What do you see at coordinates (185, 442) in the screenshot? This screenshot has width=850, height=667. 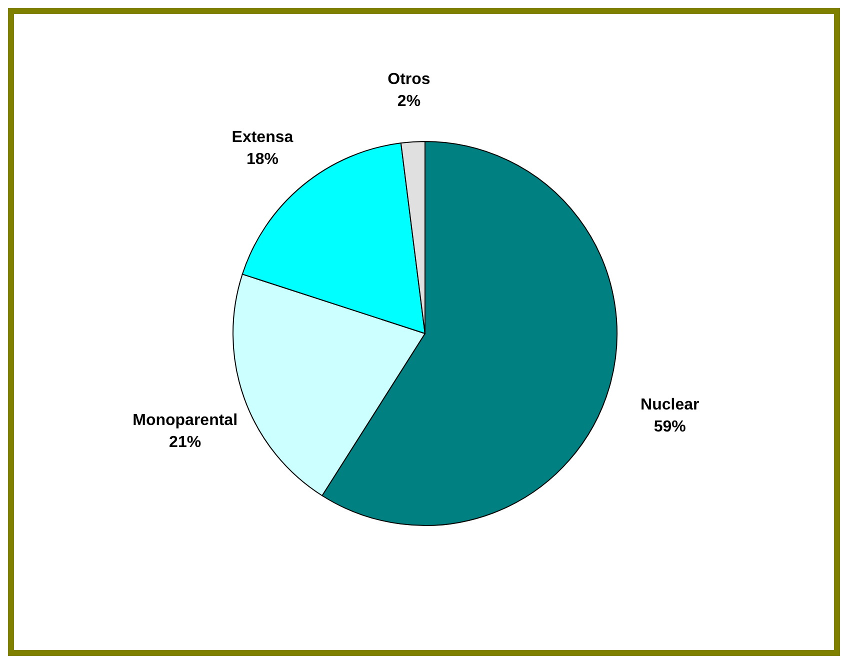 I see `data-label: 21%` at bounding box center [185, 442].